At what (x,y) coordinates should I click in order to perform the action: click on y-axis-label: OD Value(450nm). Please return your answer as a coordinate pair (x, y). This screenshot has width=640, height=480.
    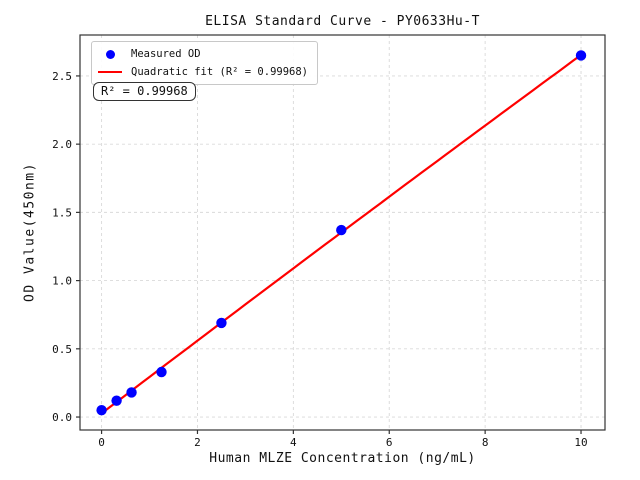
    Looking at the image, I should click on (30, 232).